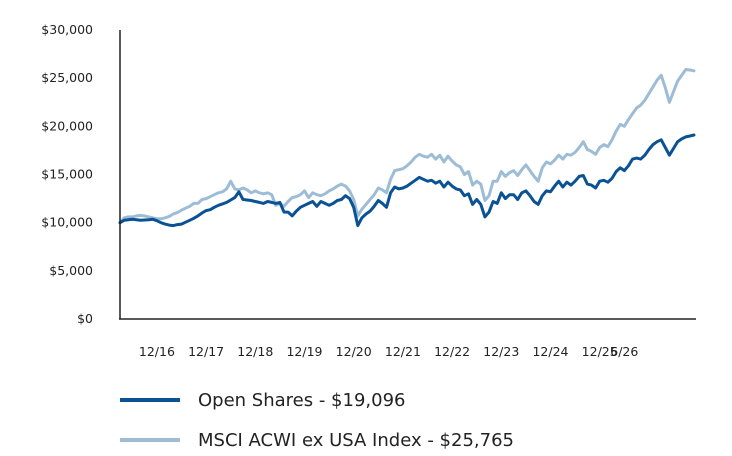  What do you see at coordinates (356, 440) in the screenshot?
I see `legend-label-msci-acwi-ex-usa: MSCI ACWI ex USA Index - $25,765` at bounding box center [356, 440].